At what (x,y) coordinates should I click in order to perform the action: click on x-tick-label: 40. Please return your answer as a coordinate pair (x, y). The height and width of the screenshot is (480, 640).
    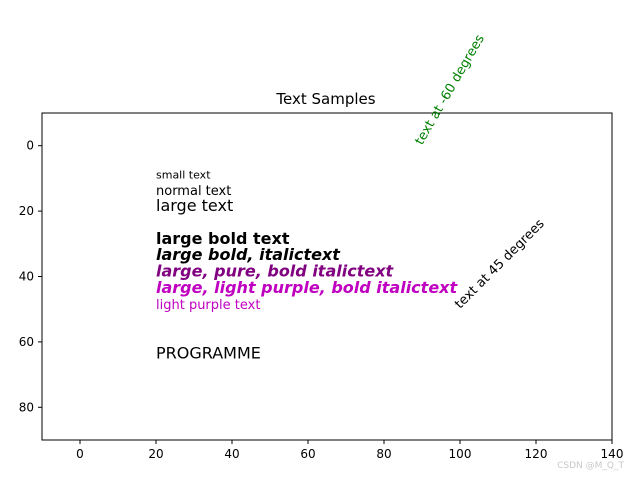
    Looking at the image, I should click on (231, 454).